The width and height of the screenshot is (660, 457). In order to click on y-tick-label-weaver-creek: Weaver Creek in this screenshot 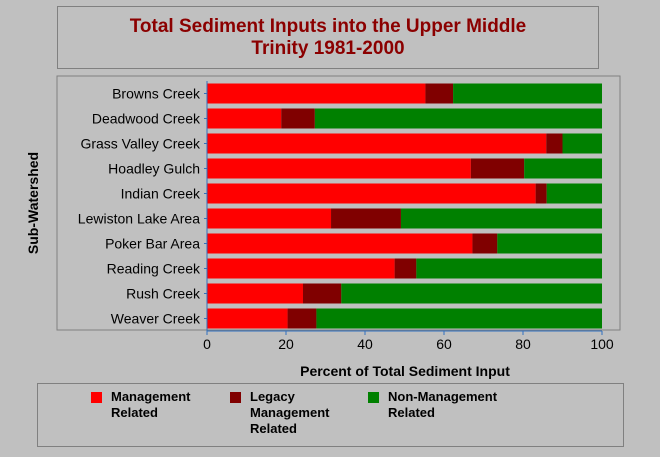, I will do `click(156, 319)`.